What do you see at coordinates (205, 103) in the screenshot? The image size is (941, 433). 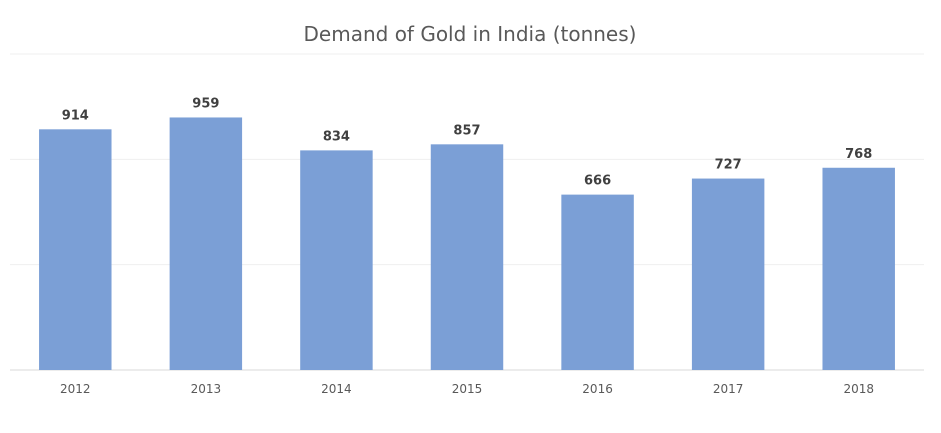 I see `value-label-2013: 959` at bounding box center [205, 103].